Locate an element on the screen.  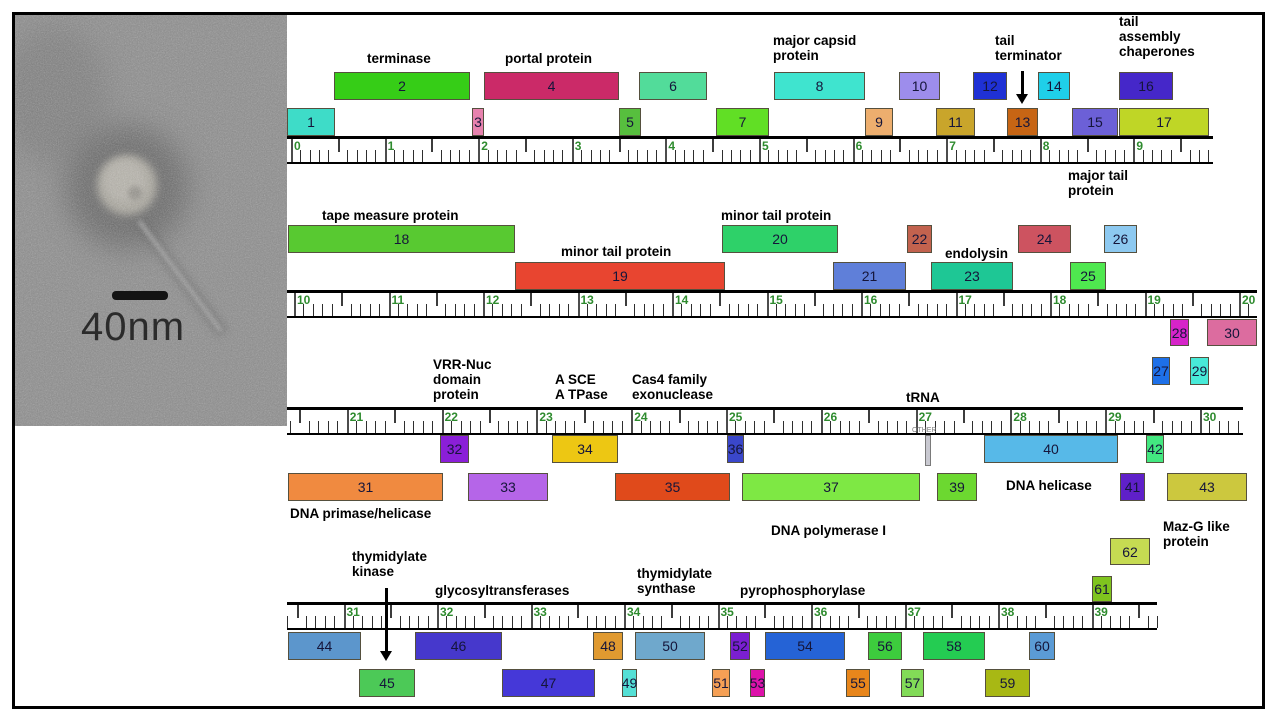
label-portal-protein-line: portal protein is located at coordinates (548, 58).